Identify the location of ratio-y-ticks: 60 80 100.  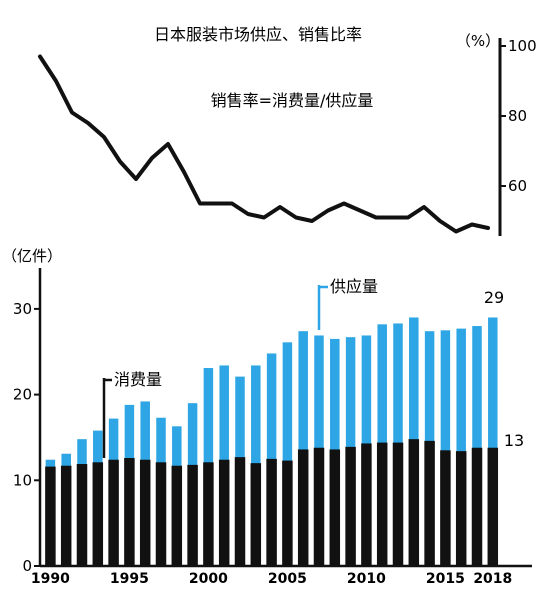
(518, 116).